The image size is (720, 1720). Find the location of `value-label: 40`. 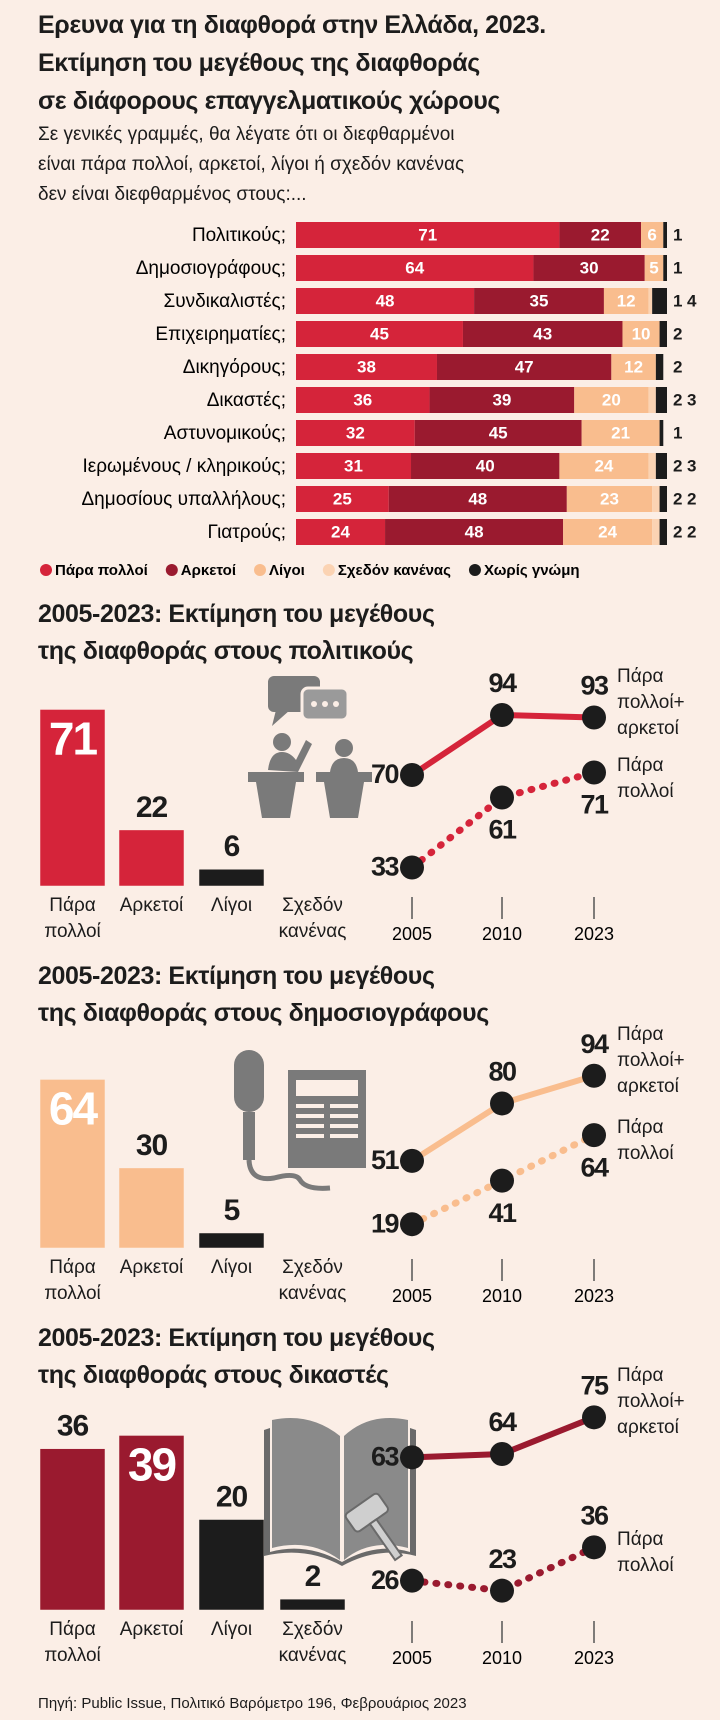

value-label: 40 is located at coordinates (485, 465).